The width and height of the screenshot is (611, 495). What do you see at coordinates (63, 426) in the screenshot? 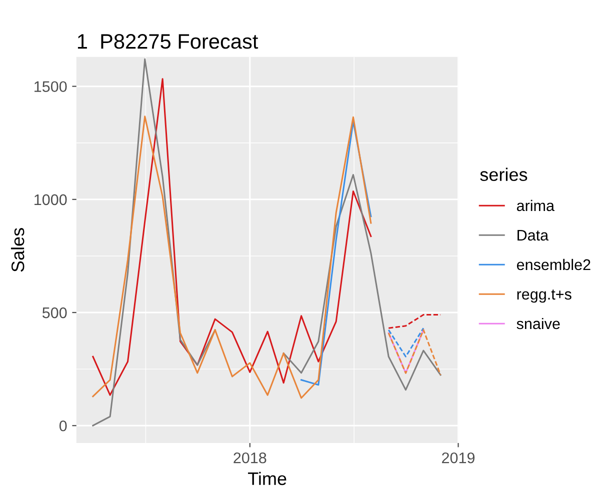
I see `y-tick-label: 0` at bounding box center [63, 426].